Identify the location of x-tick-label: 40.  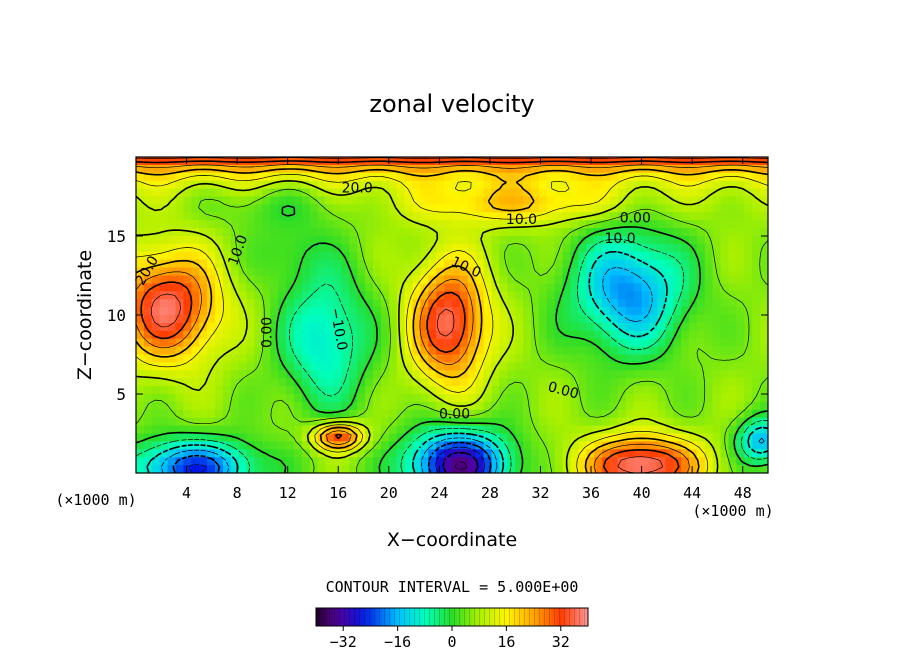
(642, 493).